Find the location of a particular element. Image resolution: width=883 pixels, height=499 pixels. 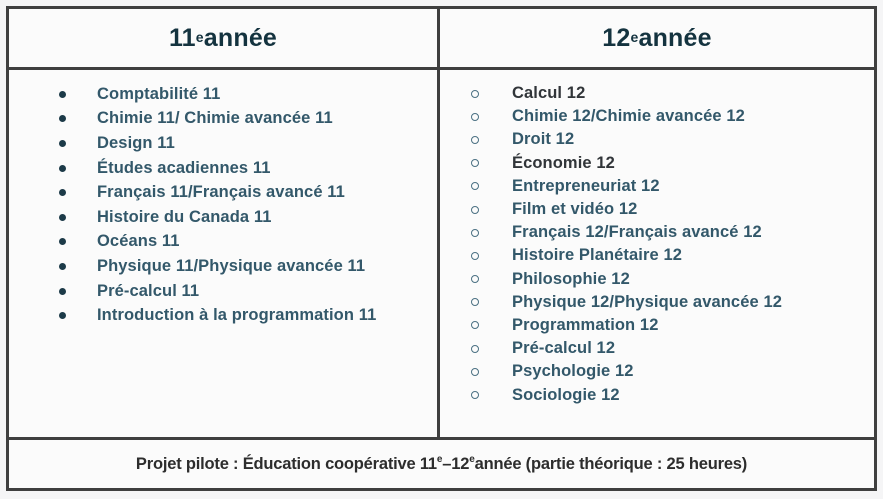

course-item-label: Pré-calcul 11 is located at coordinates (148, 290).